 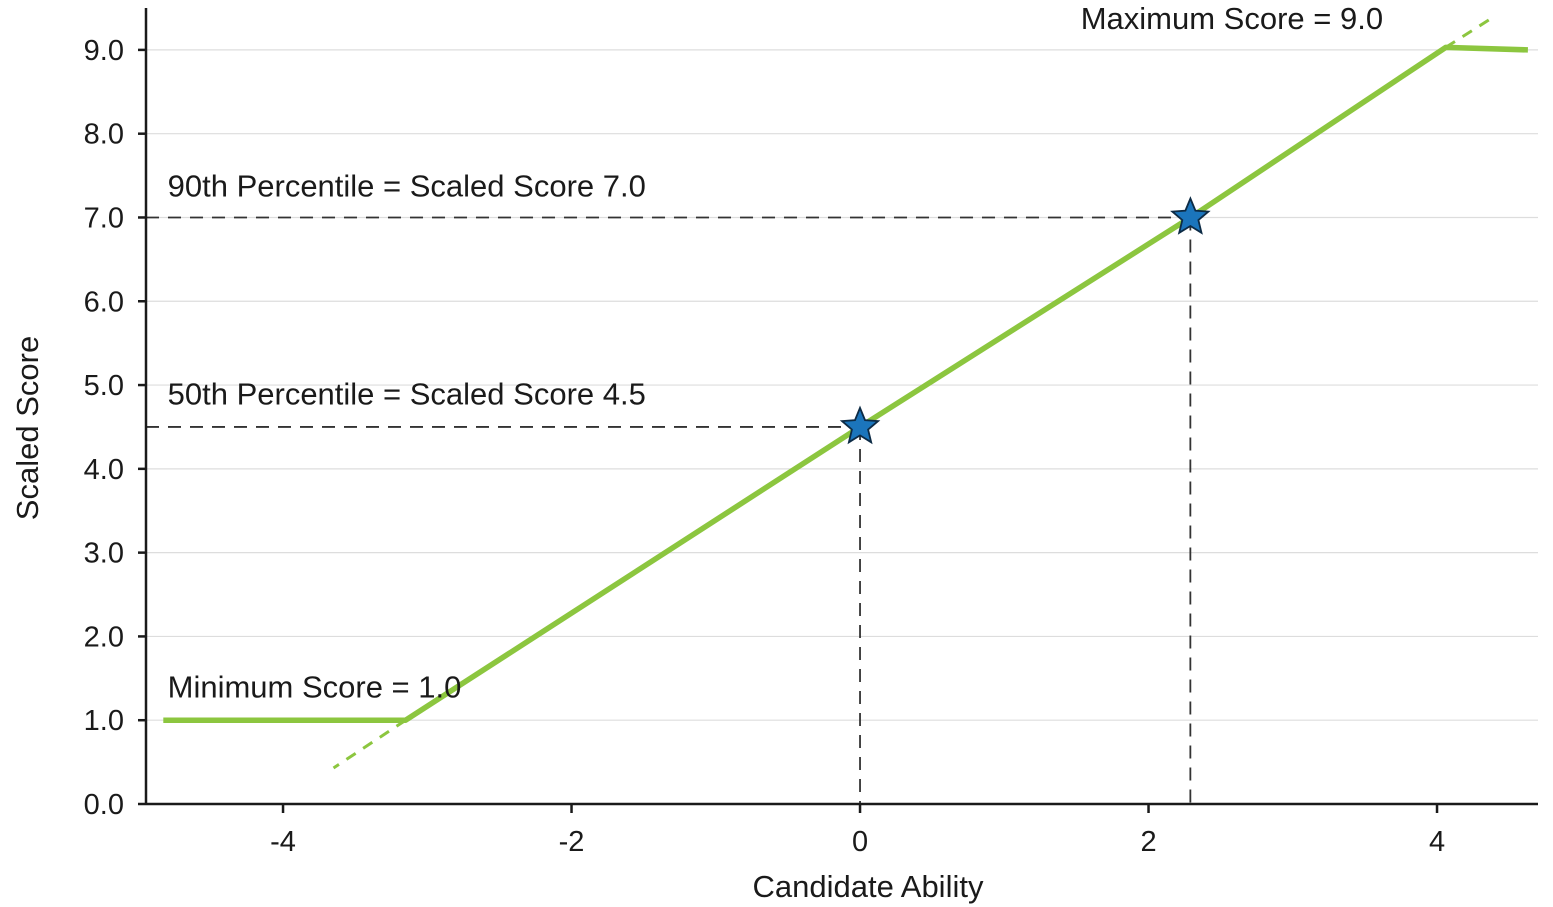 I want to click on y-tick-label: 1.0, so click(x=104, y=721).